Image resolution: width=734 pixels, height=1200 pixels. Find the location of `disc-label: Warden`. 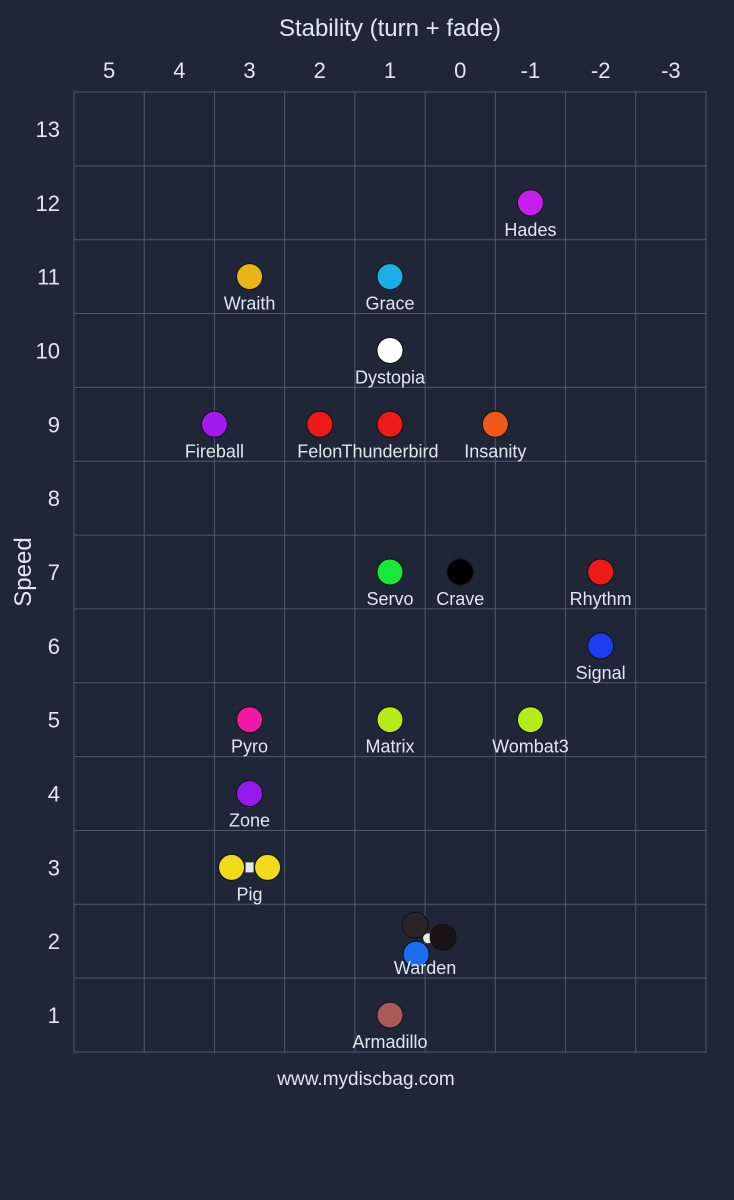

disc-label: Warden is located at coordinates (425, 968).